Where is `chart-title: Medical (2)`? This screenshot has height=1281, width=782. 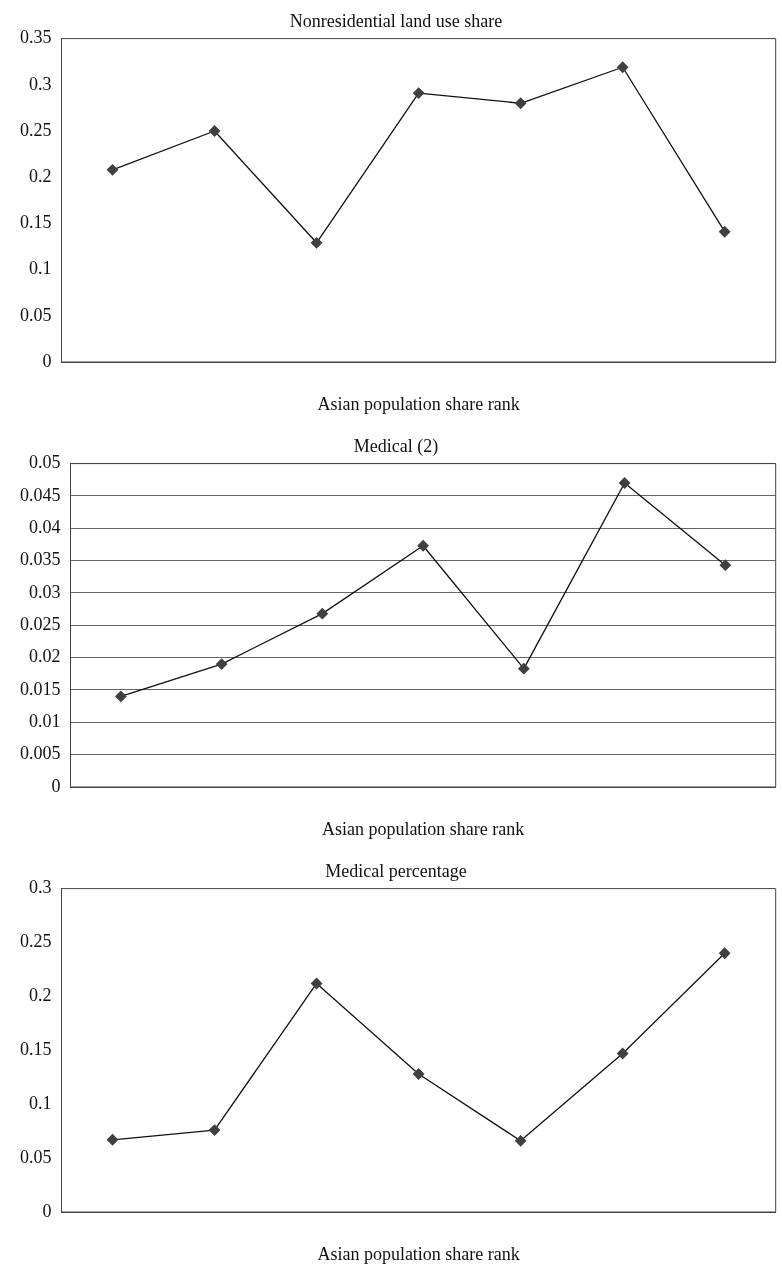 chart-title: Medical (2) is located at coordinates (396, 446).